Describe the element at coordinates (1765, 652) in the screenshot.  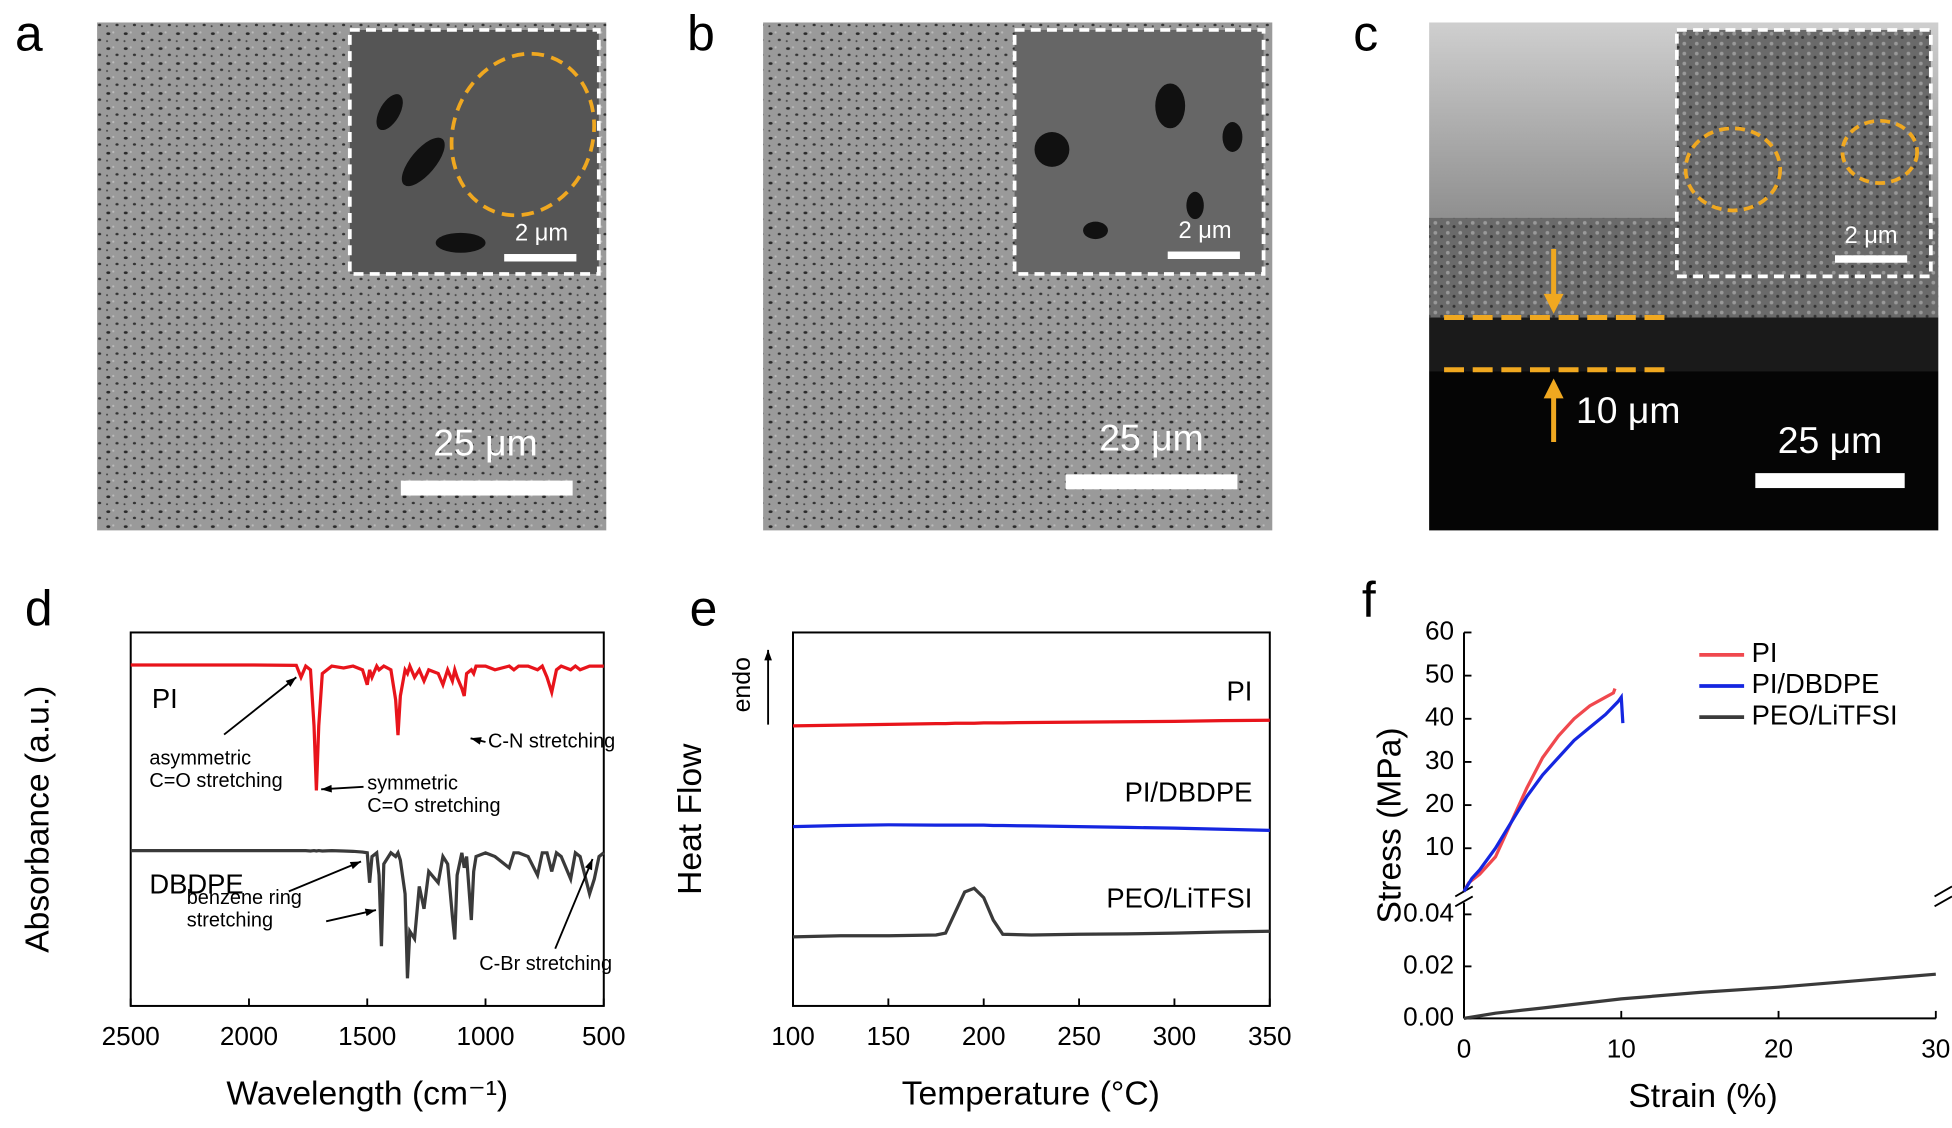
I see `legend-label: PI` at that location.